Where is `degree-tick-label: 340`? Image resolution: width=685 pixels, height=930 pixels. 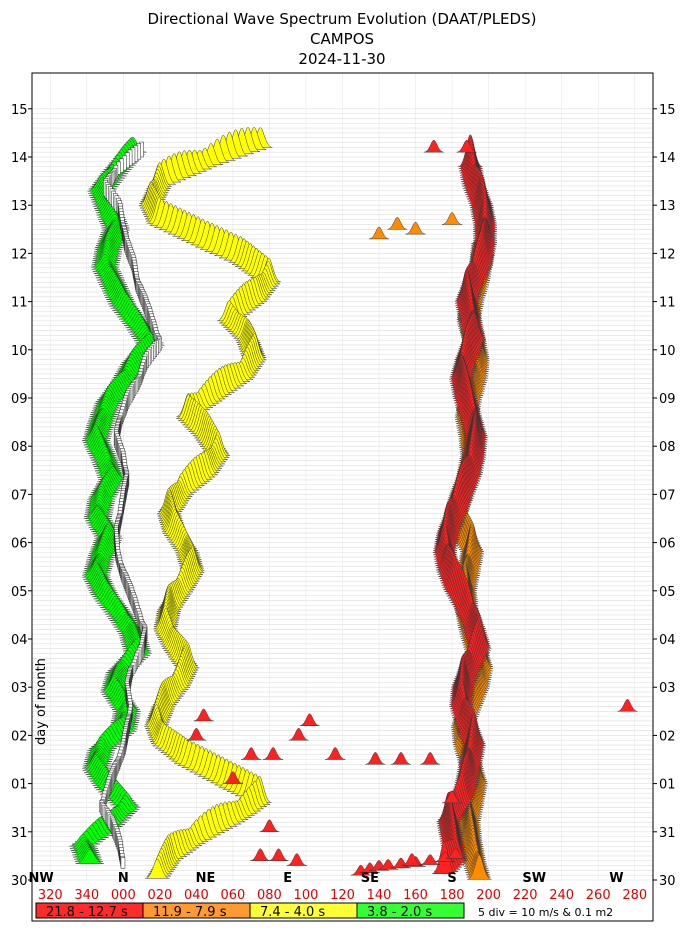 degree-tick-label: 340 is located at coordinates (86, 895).